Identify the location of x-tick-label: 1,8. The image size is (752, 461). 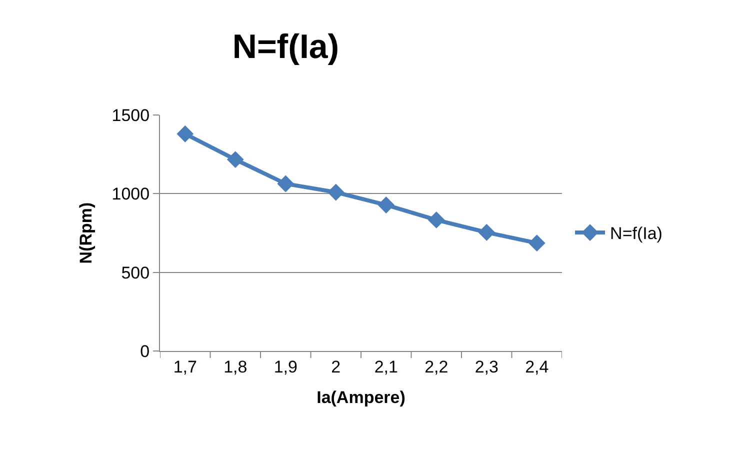
(236, 366).